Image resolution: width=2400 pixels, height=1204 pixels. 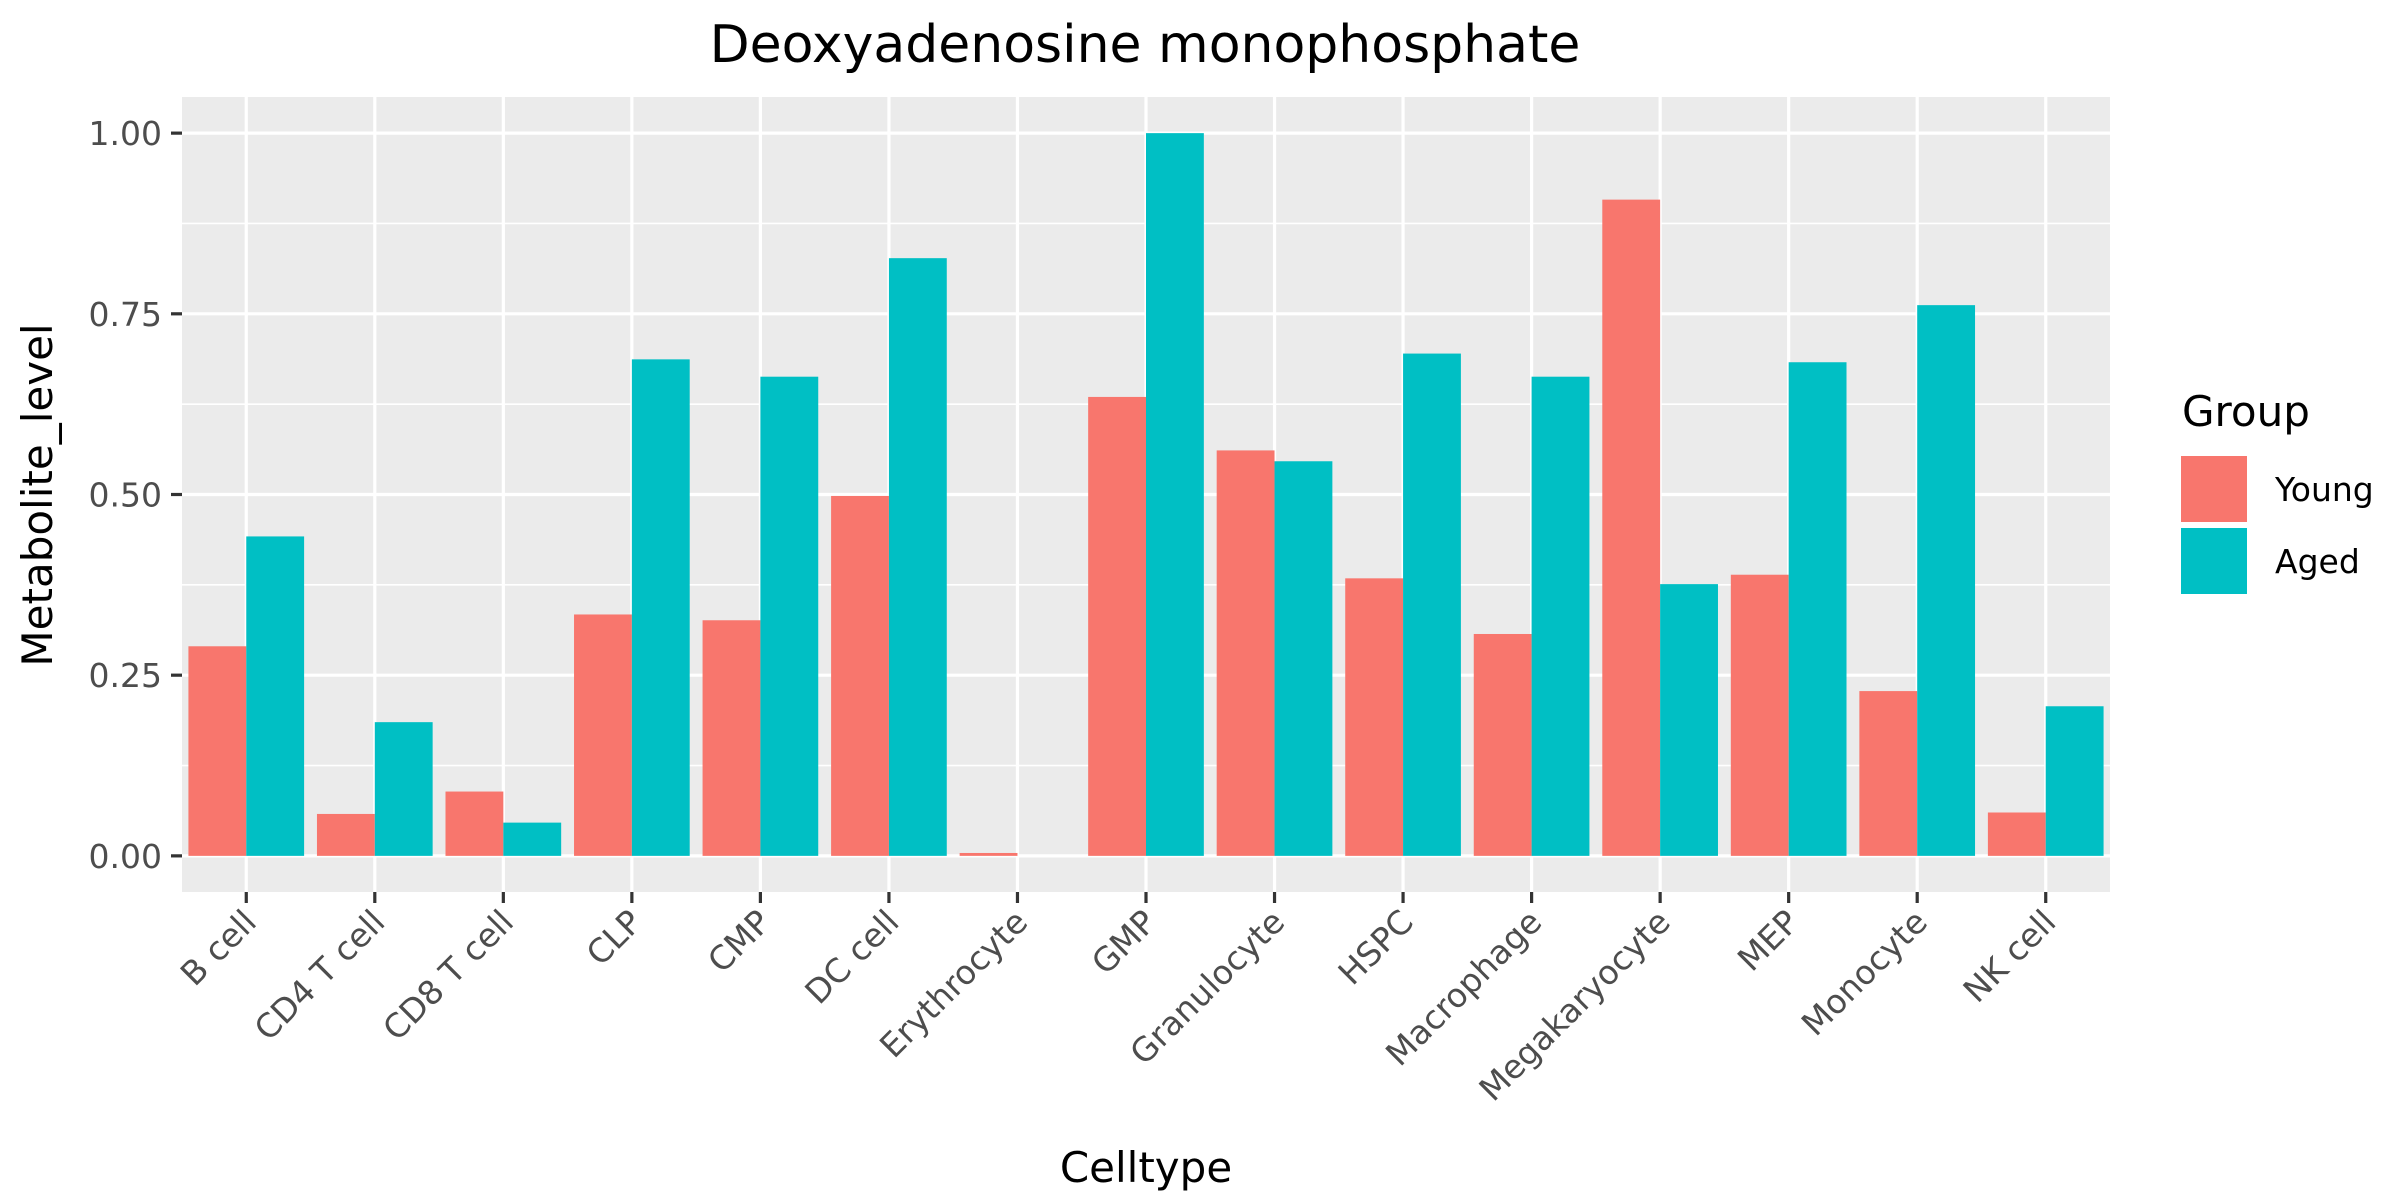 What do you see at coordinates (2324, 489) in the screenshot?
I see `legend-label-young: Young` at bounding box center [2324, 489].